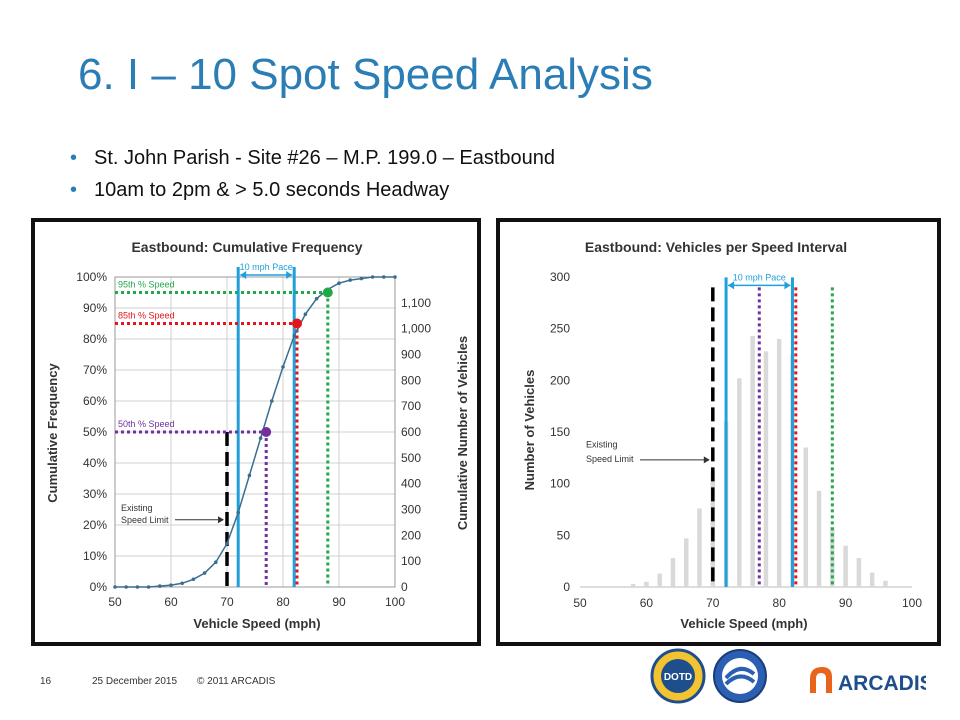 This screenshot has width=960, height=720. Describe the element at coordinates (740, 676) in the screenshot. I see `fhwa-seal-logo` at that location.